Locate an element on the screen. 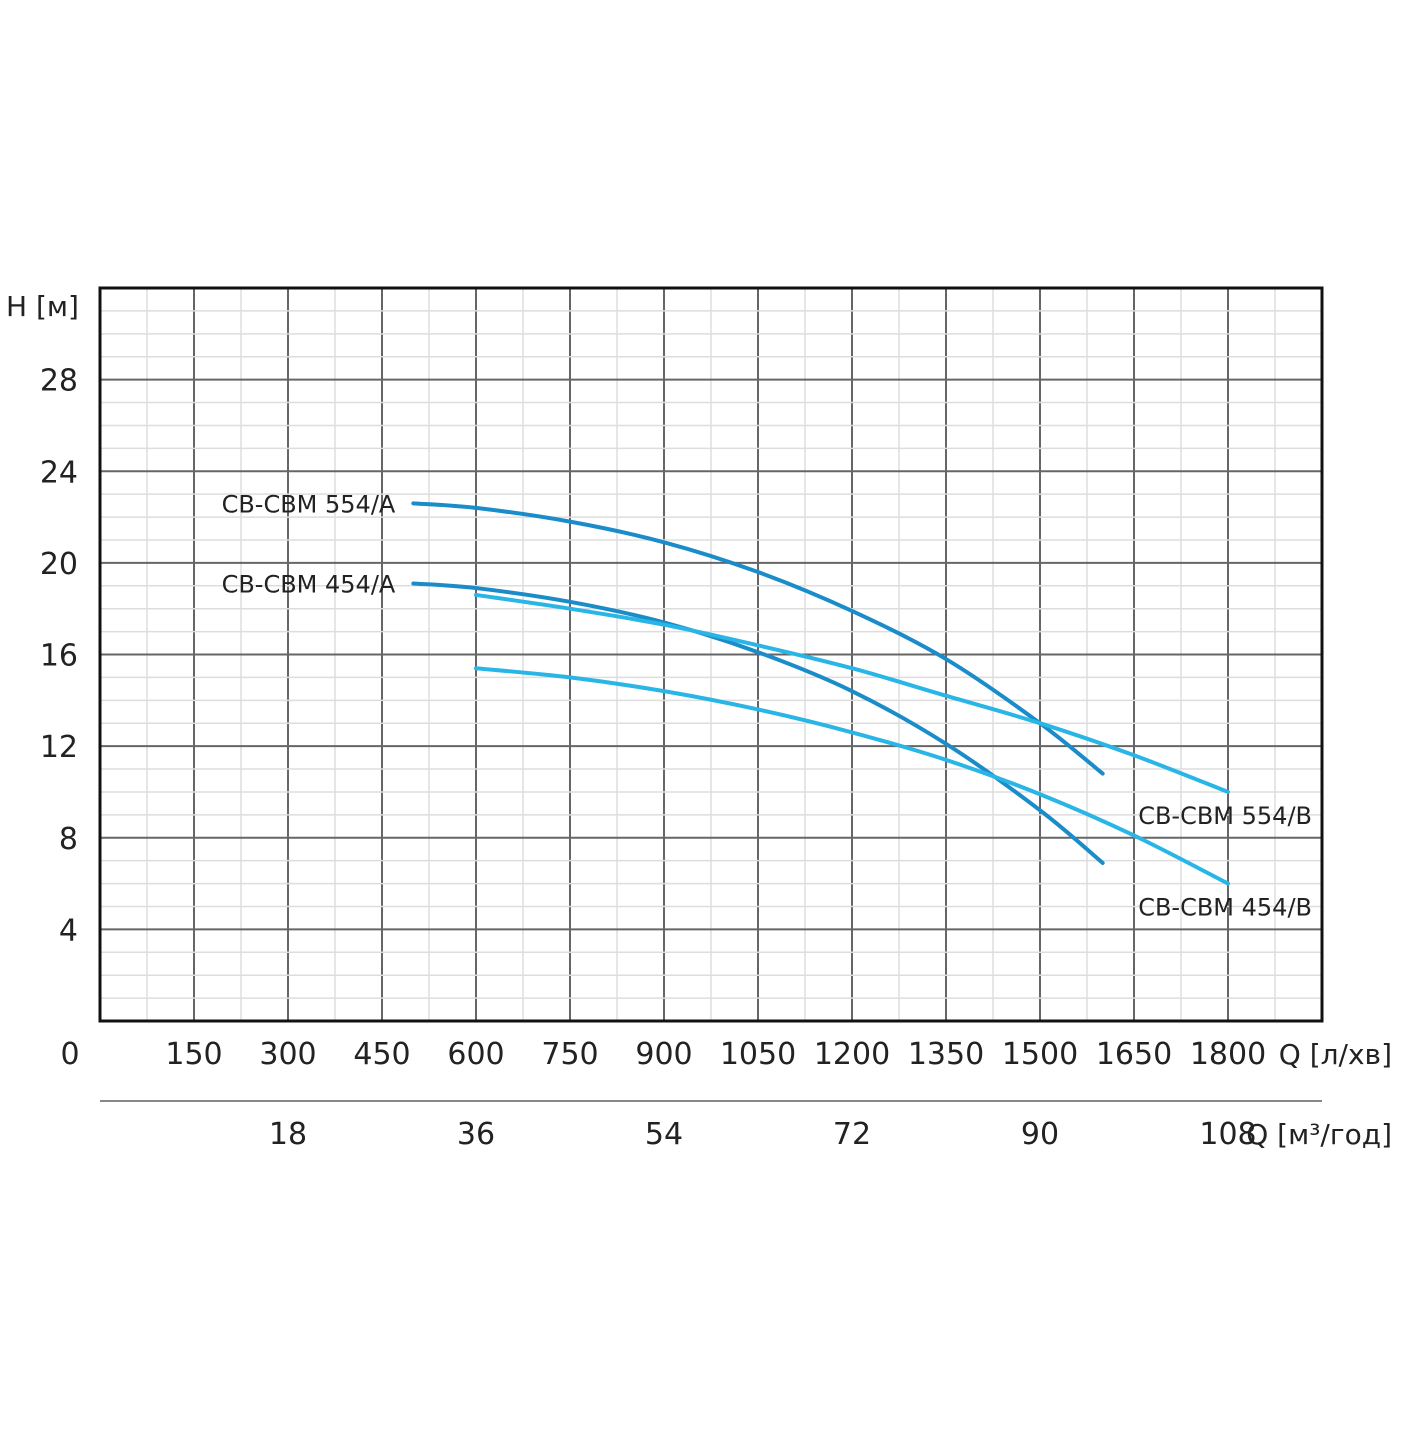 This screenshot has height=1429, width=1425. x-tick-label: 1650 is located at coordinates (1134, 1054).